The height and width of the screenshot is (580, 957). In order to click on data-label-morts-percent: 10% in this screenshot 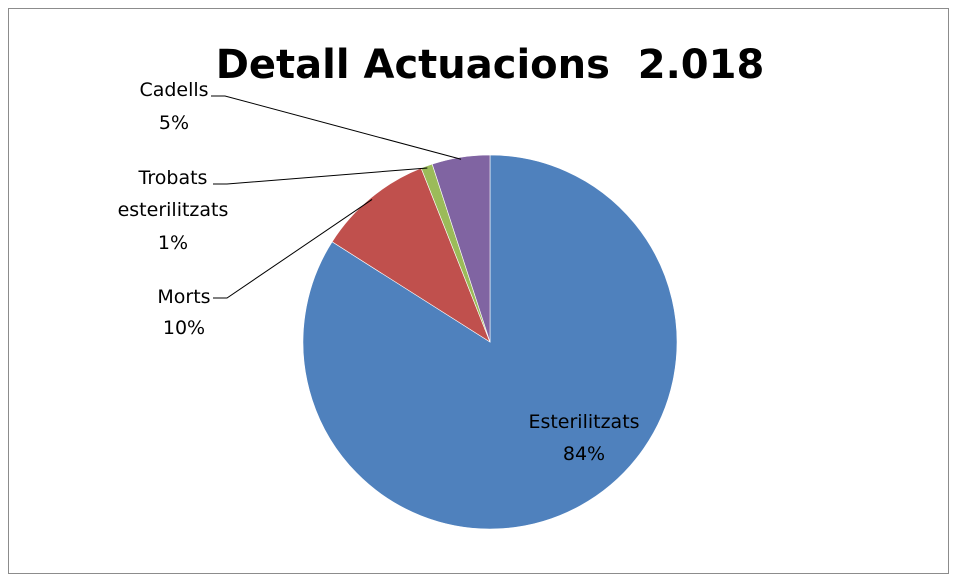, I will do `click(184, 328)`.